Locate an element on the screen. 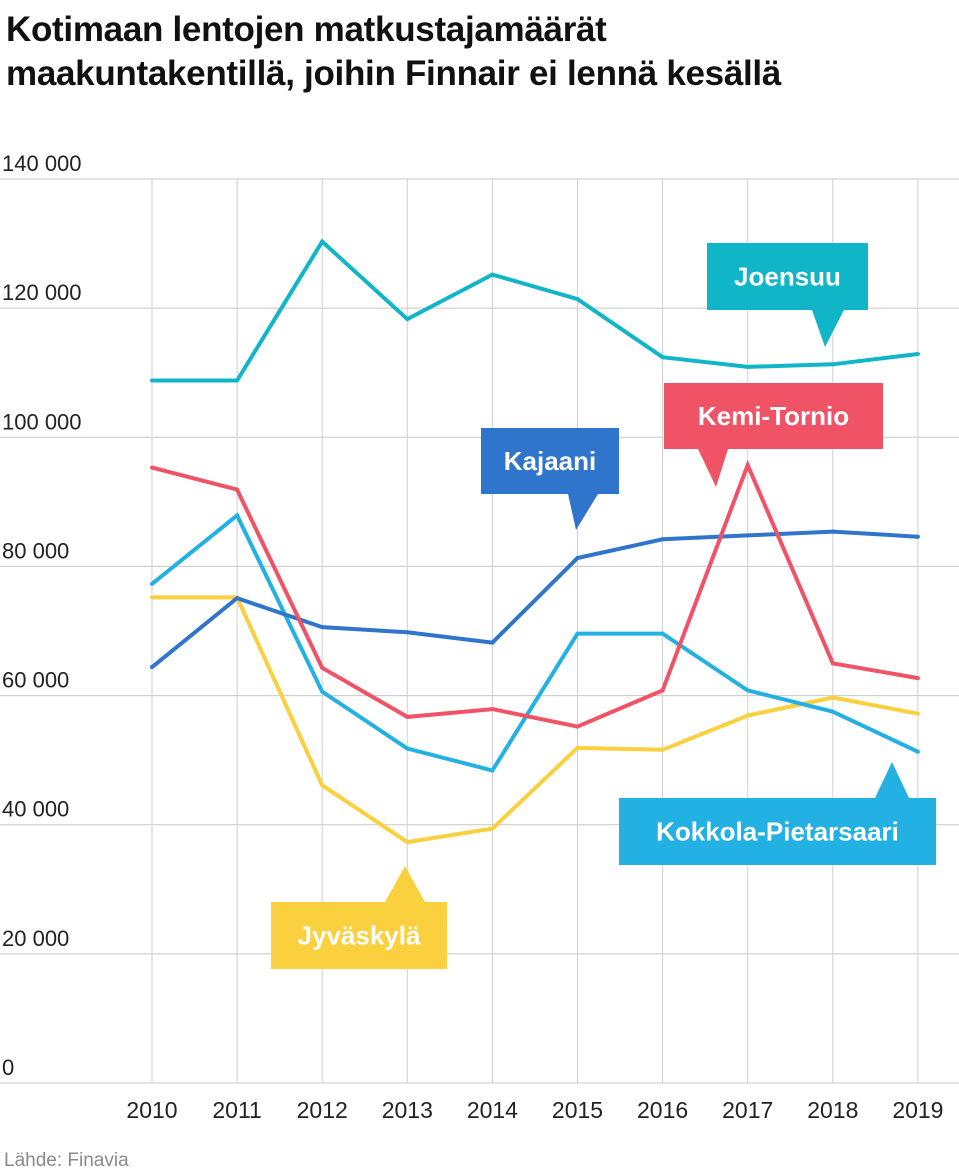 The width and height of the screenshot is (959, 1176). callout-joensuu: Joensuu is located at coordinates (787, 295).